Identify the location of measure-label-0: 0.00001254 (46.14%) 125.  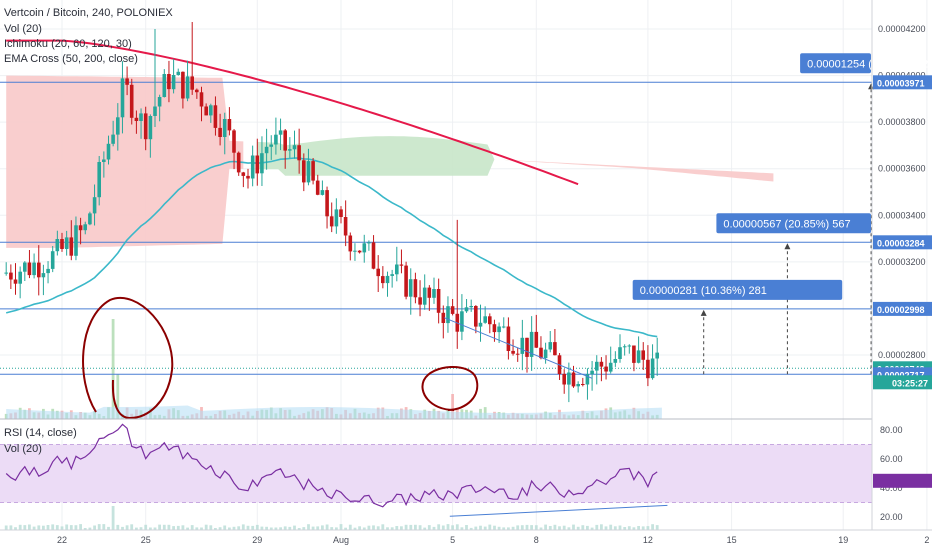
(869, 64).